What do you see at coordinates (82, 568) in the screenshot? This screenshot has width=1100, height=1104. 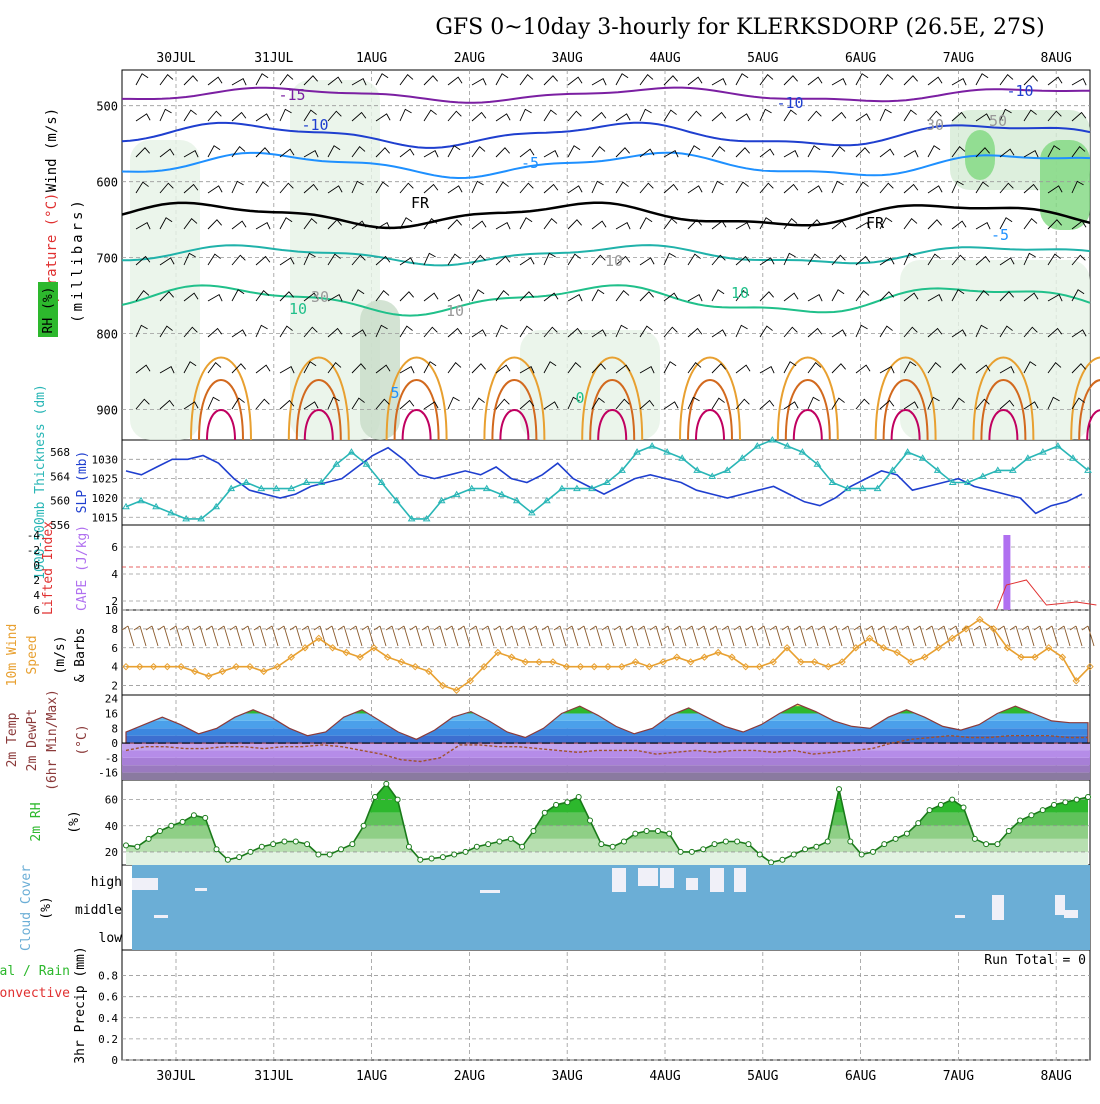 I see `ylabel-cape: CAPE (J/kg)` at bounding box center [82, 568].